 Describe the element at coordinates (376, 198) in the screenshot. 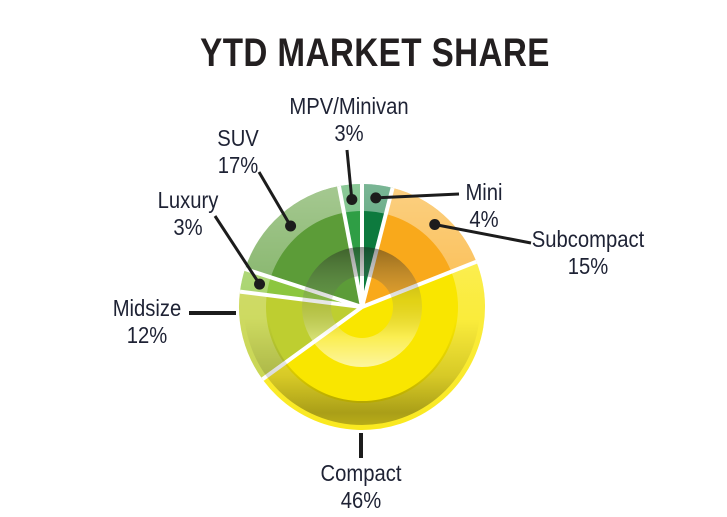

I see `leader-dot-mini` at that location.